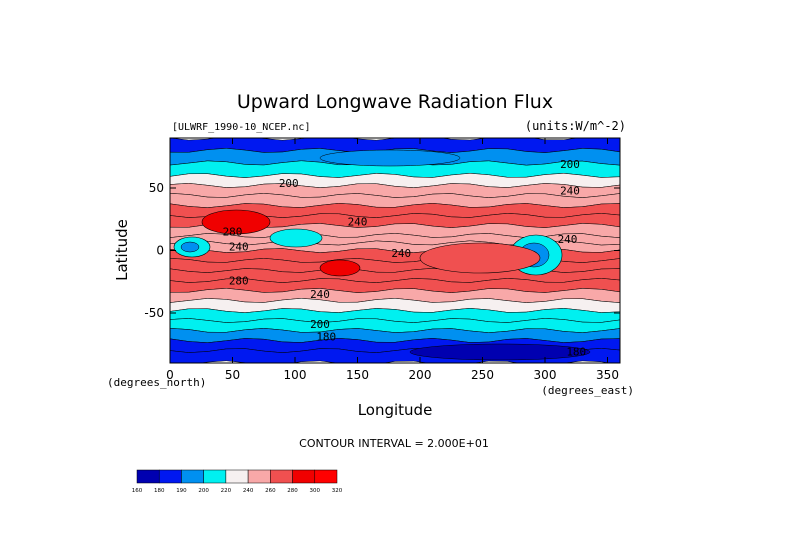 The height and width of the screenshot is (558, 789). Describe the element at coordinates (395, 102) in the screenshot. I see `chart-title: Upward Longwave Radiation Flux` at that location.